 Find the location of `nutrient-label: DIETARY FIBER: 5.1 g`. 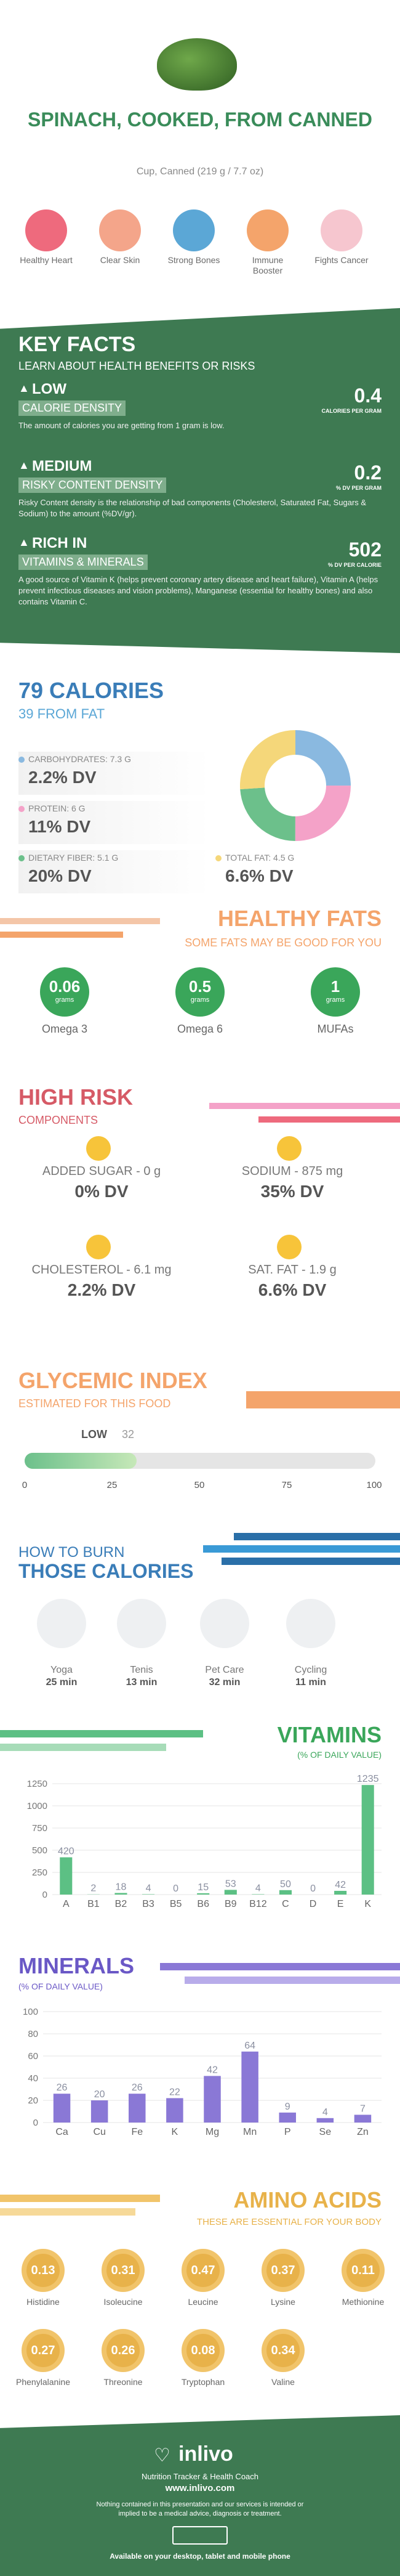

nutrient-label: DIETARY FIBER: 5.1 g is located at coordinates (73, 858).